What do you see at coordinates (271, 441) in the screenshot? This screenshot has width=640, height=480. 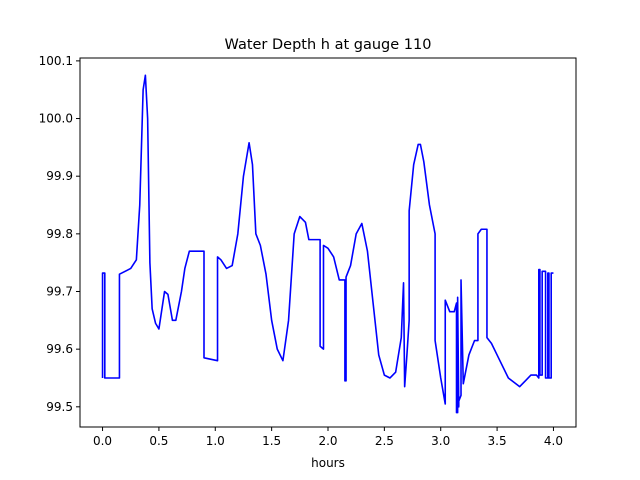 I see `x-tick-label: 1.5` at bounding box center [271, 441].